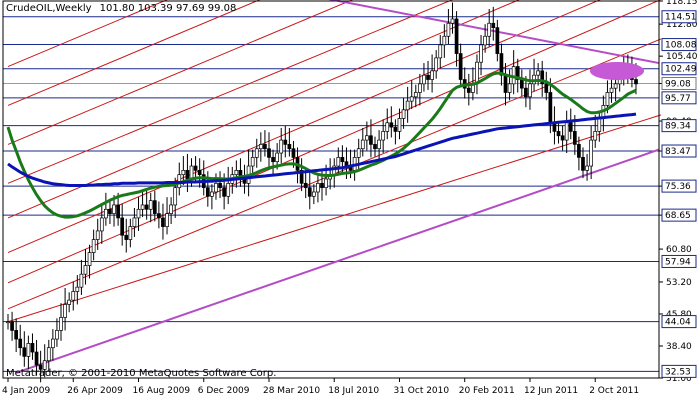 This screenshot has width=700, height=402. Describe the element at coordinates (679, 347) in the screenshot. I see `y-tick-label: 38.40` at that location.